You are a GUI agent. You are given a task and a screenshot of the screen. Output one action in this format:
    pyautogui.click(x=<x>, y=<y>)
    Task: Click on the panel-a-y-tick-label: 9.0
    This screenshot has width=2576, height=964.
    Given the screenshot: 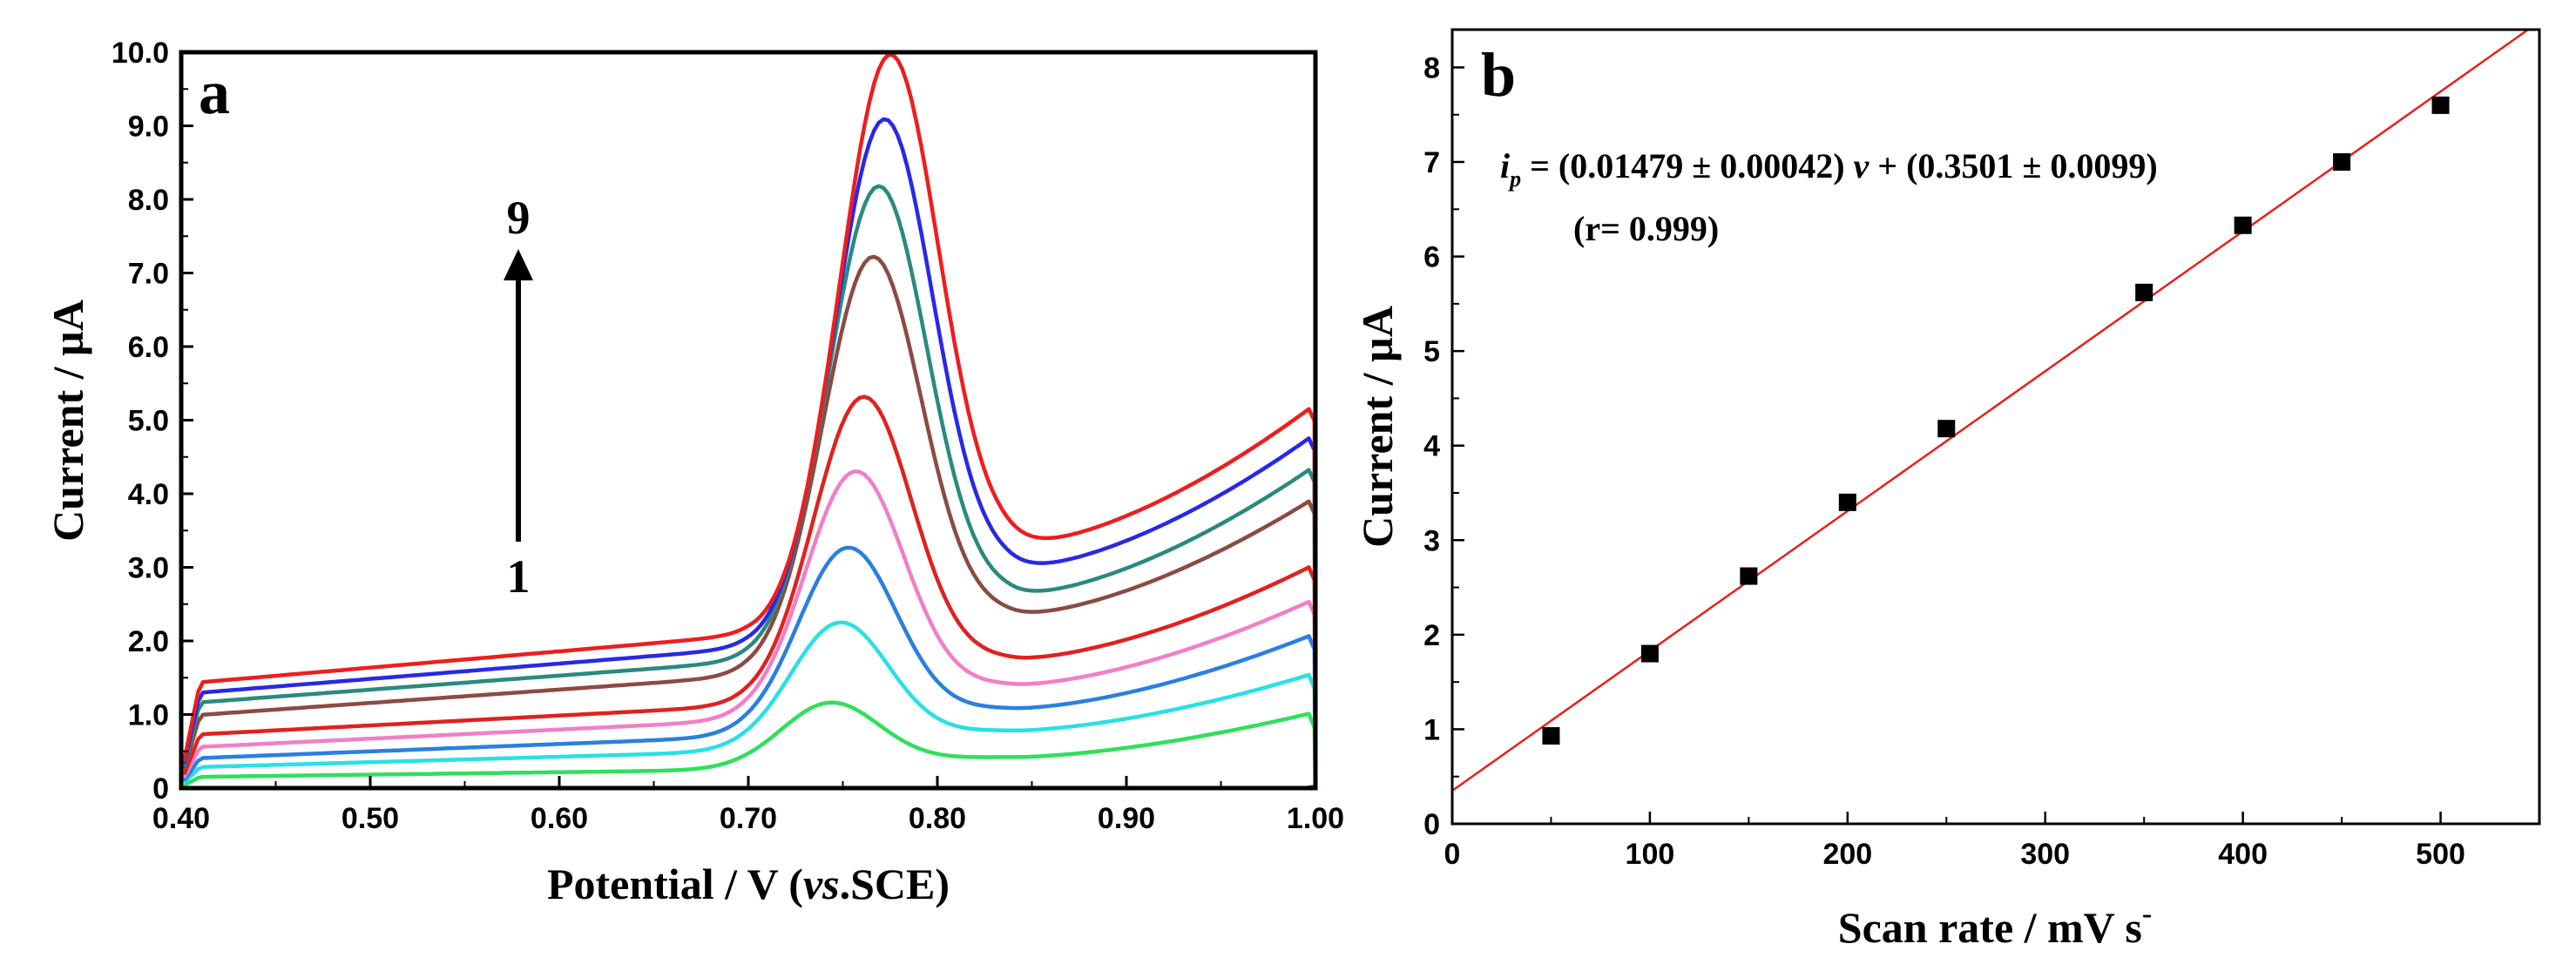 What is the action you would take?
    pyautogui.click(x=148, y=127)
    